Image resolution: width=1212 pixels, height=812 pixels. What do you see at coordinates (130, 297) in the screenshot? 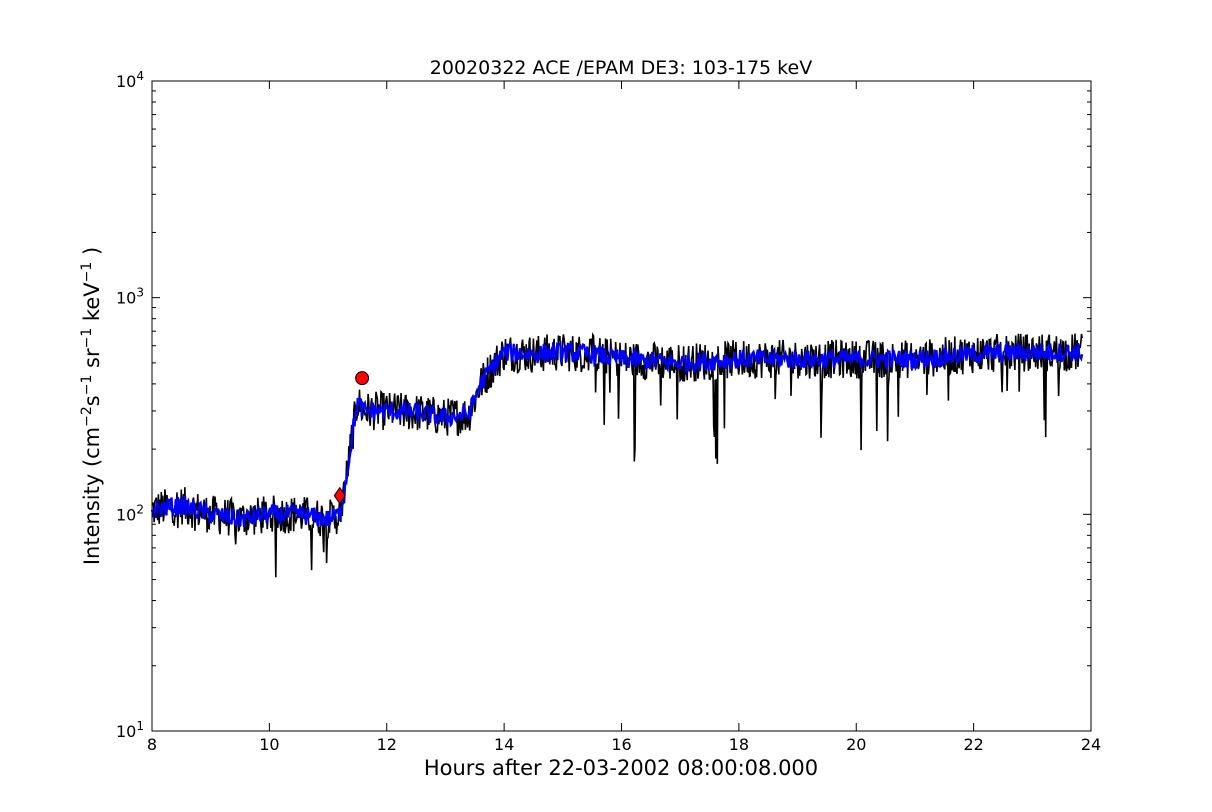
I see `y-tick-label: 10³` at bounding box center [130, 297].